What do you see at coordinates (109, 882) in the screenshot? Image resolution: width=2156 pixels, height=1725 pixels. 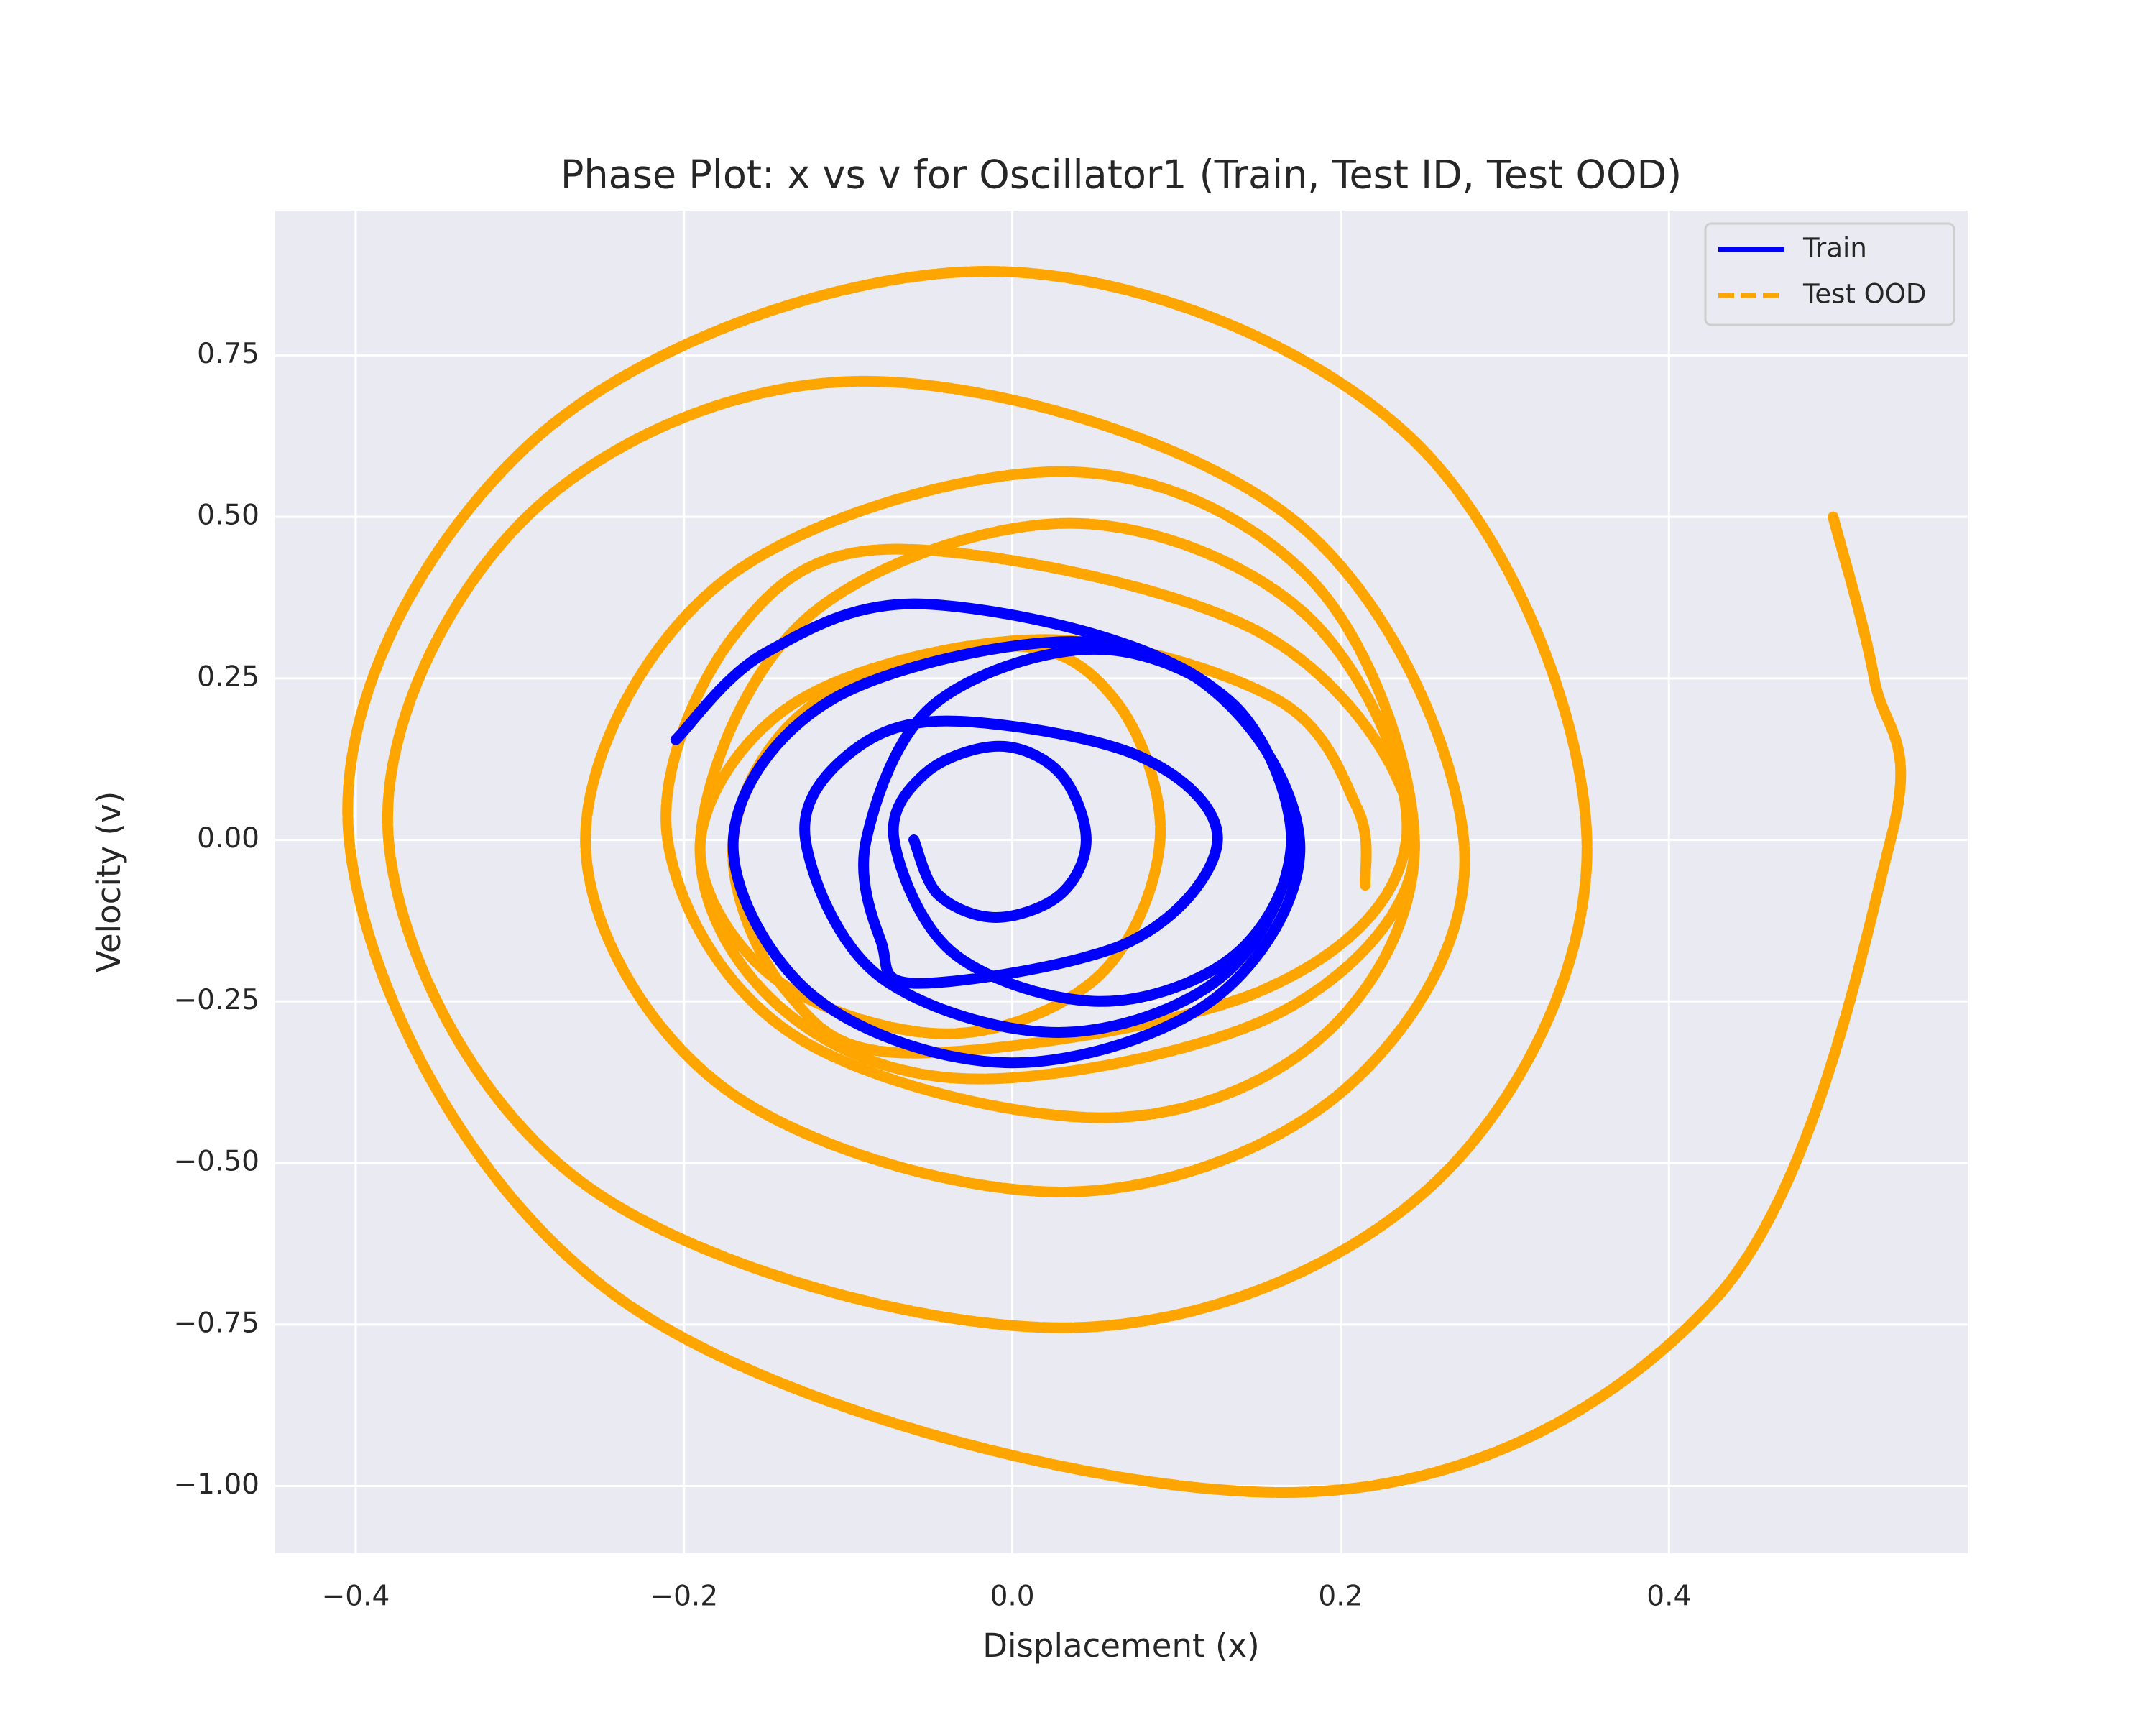 I see `y-axis-label: Velocity (v)` at bounding box center [109, 882].